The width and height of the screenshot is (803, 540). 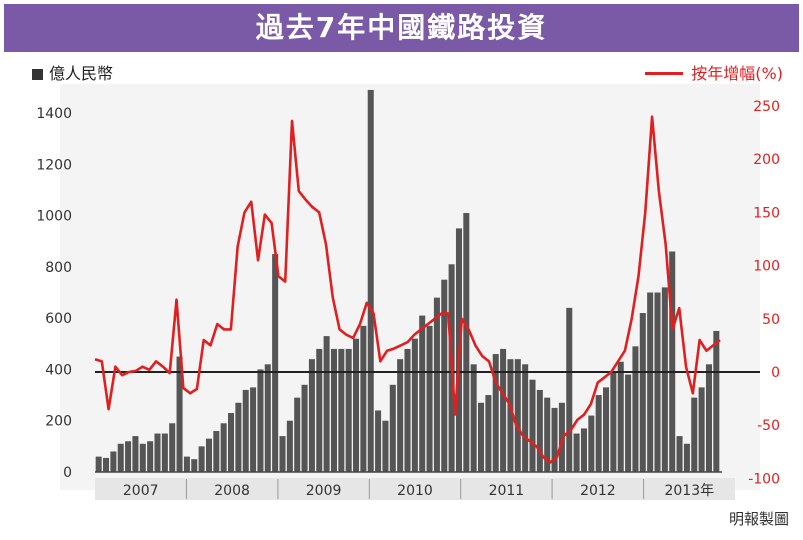 What do you see at coordinates (58, 268) in the screenshot?
I see `left-tick-label: 800` at bounding box center [58, 268].